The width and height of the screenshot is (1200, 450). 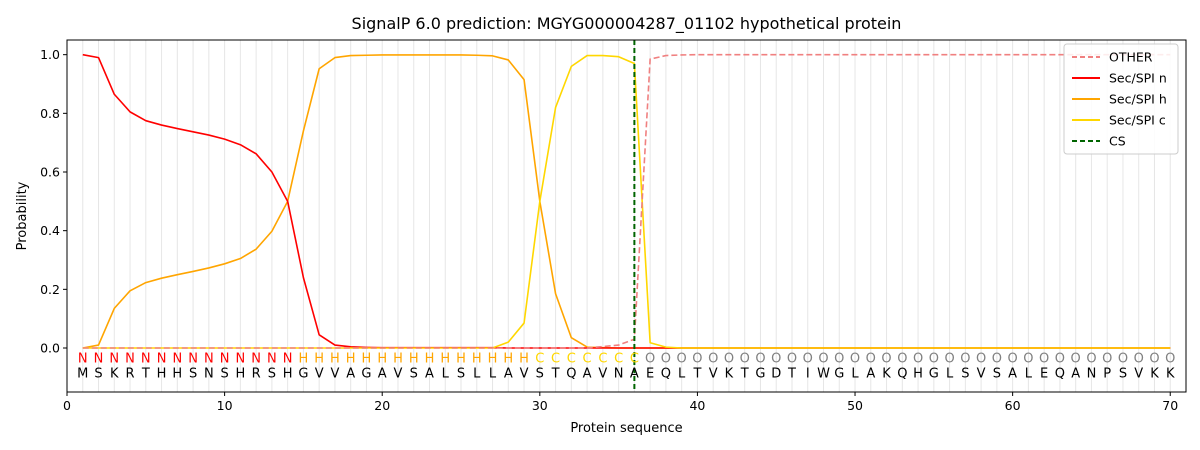 I want to click on legend: OTHER Sec/SPI n Sec/SPI h Sec/SPI c CS, so click(x=1121, y=99).